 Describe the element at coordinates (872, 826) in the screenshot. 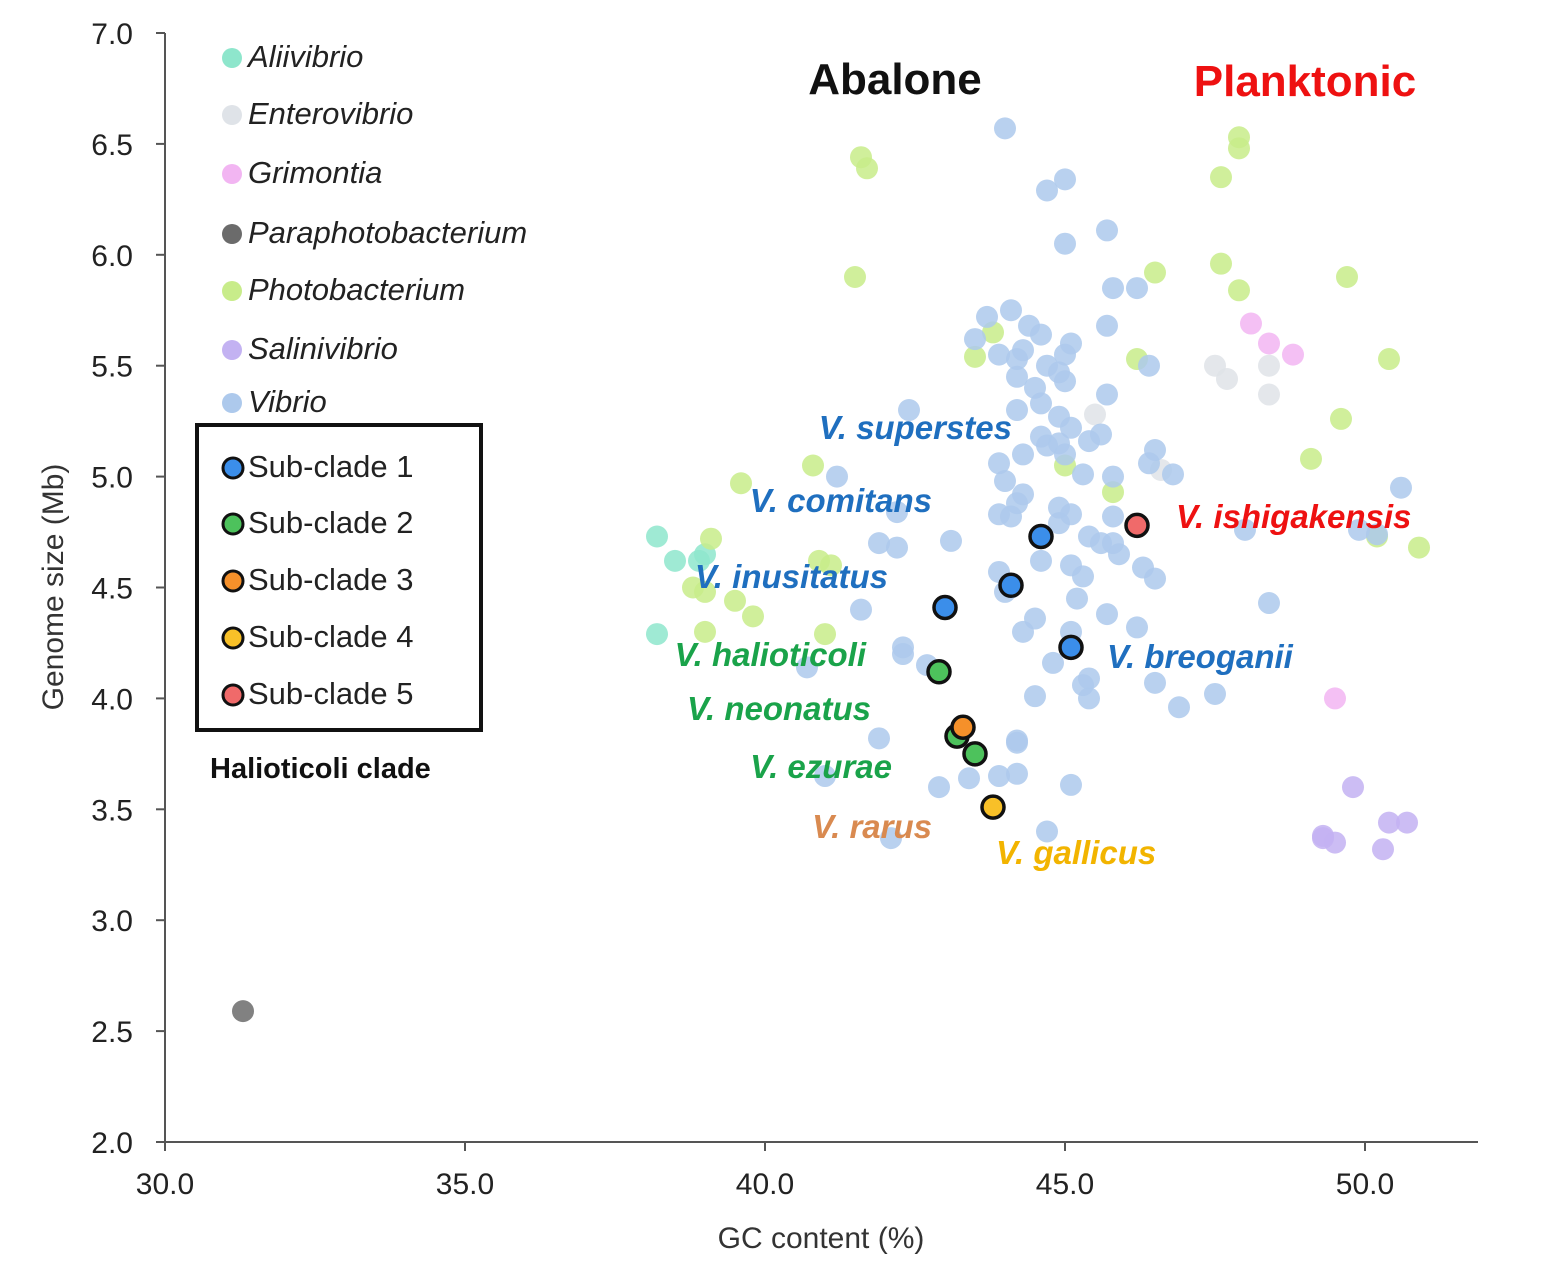

I see `annotation-v-rarus: V. rarus` at that location.